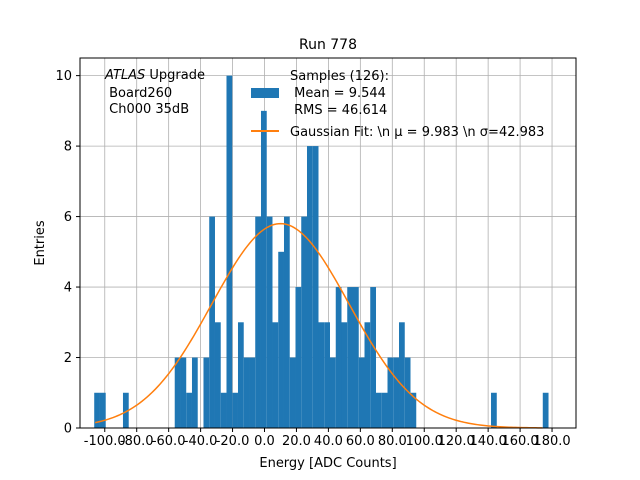  What do you see at coordinates (137, 441) in the screenshot?
I see `x-tick-label: -80.0` at bounding box center [137, 441].